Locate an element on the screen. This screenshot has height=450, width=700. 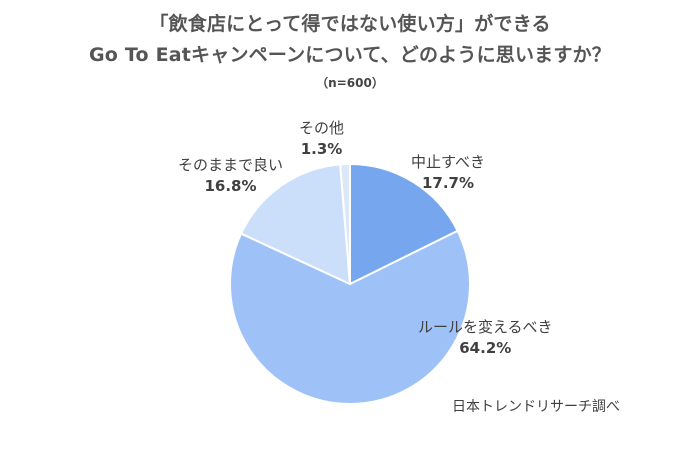
slice-name: その他 is located at coordinates (322, 128).